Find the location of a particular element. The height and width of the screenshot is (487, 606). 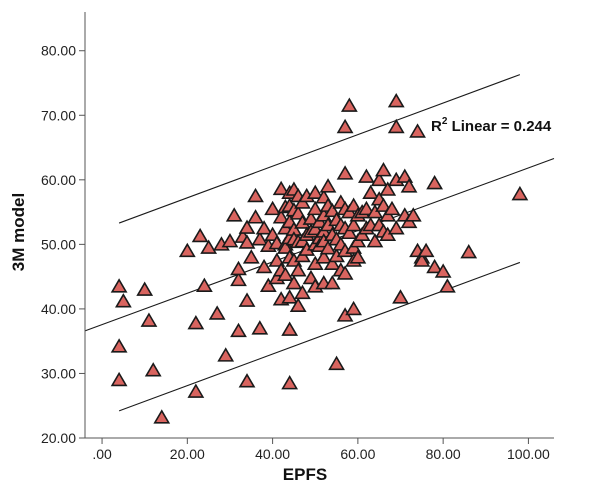

y-tick-label: 70.00 is located at coordinates (58, 115).